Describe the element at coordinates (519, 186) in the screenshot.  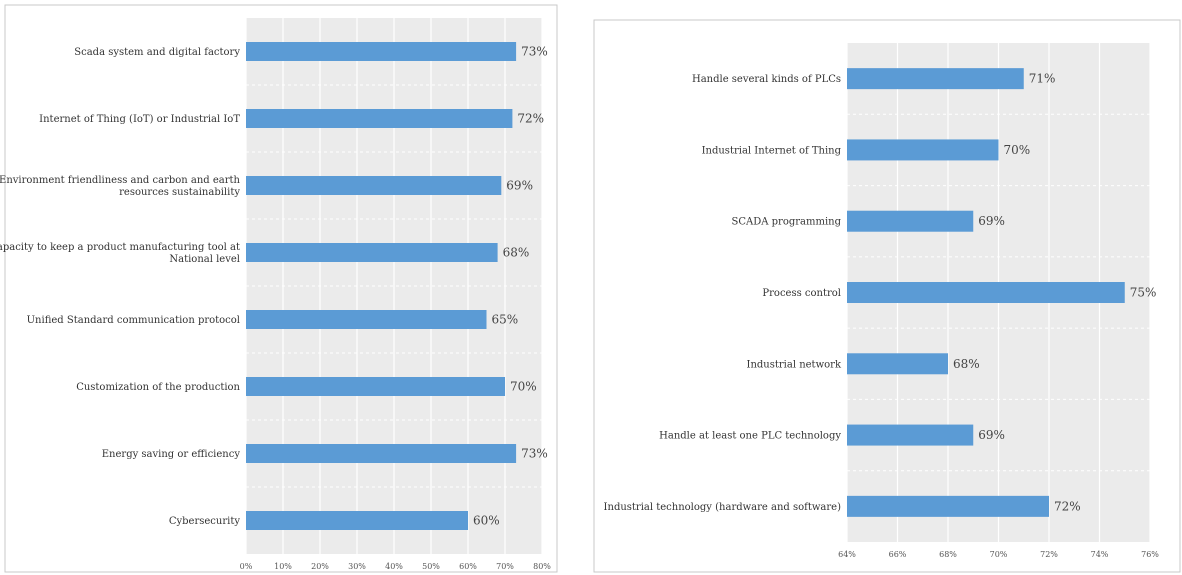
I see `chart1-value-label: 69%` at that location.